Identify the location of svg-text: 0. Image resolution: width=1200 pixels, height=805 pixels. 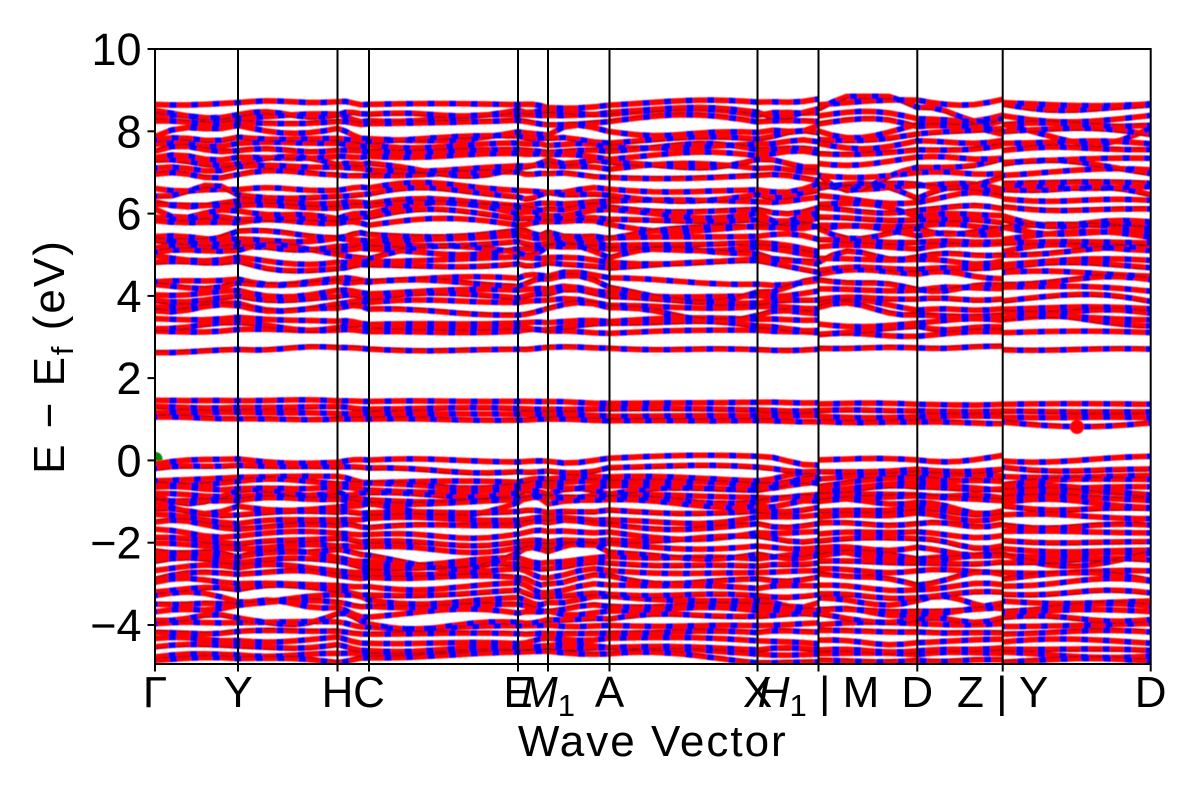
(128, 460).